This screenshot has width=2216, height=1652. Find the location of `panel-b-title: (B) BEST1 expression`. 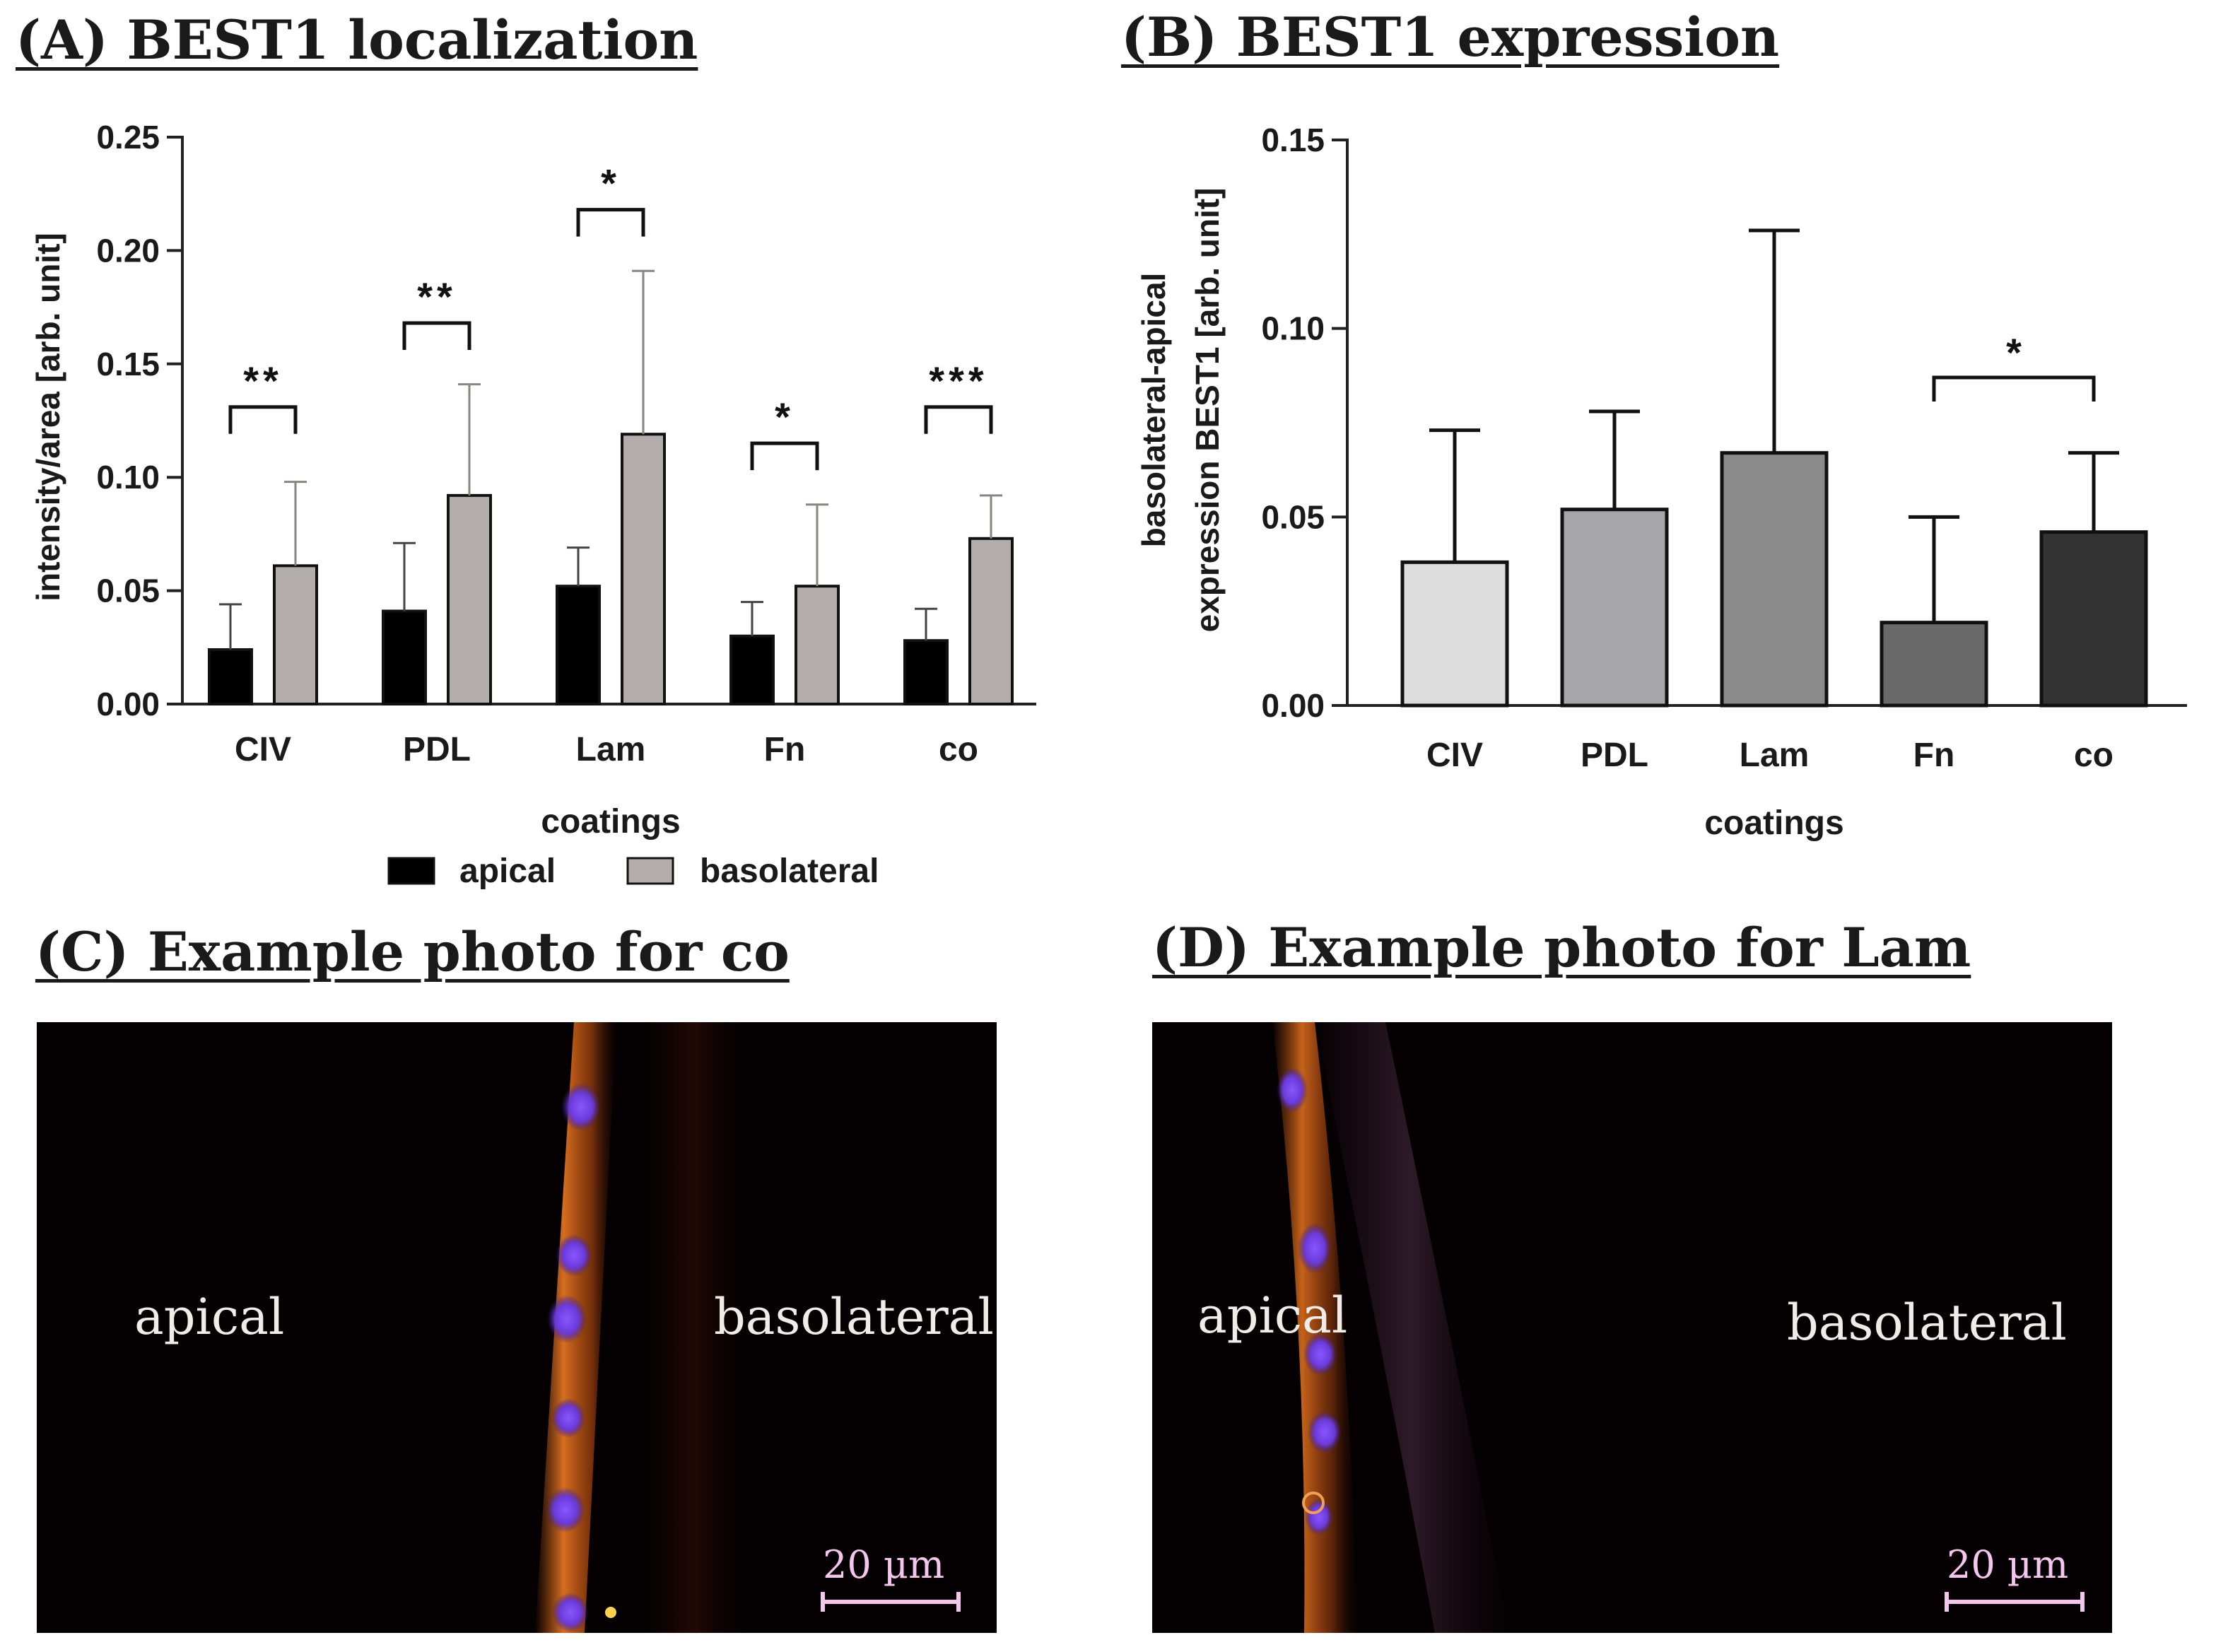

panel-b-title: (B) BEST1 expression is located at coordinates (1450, 37).